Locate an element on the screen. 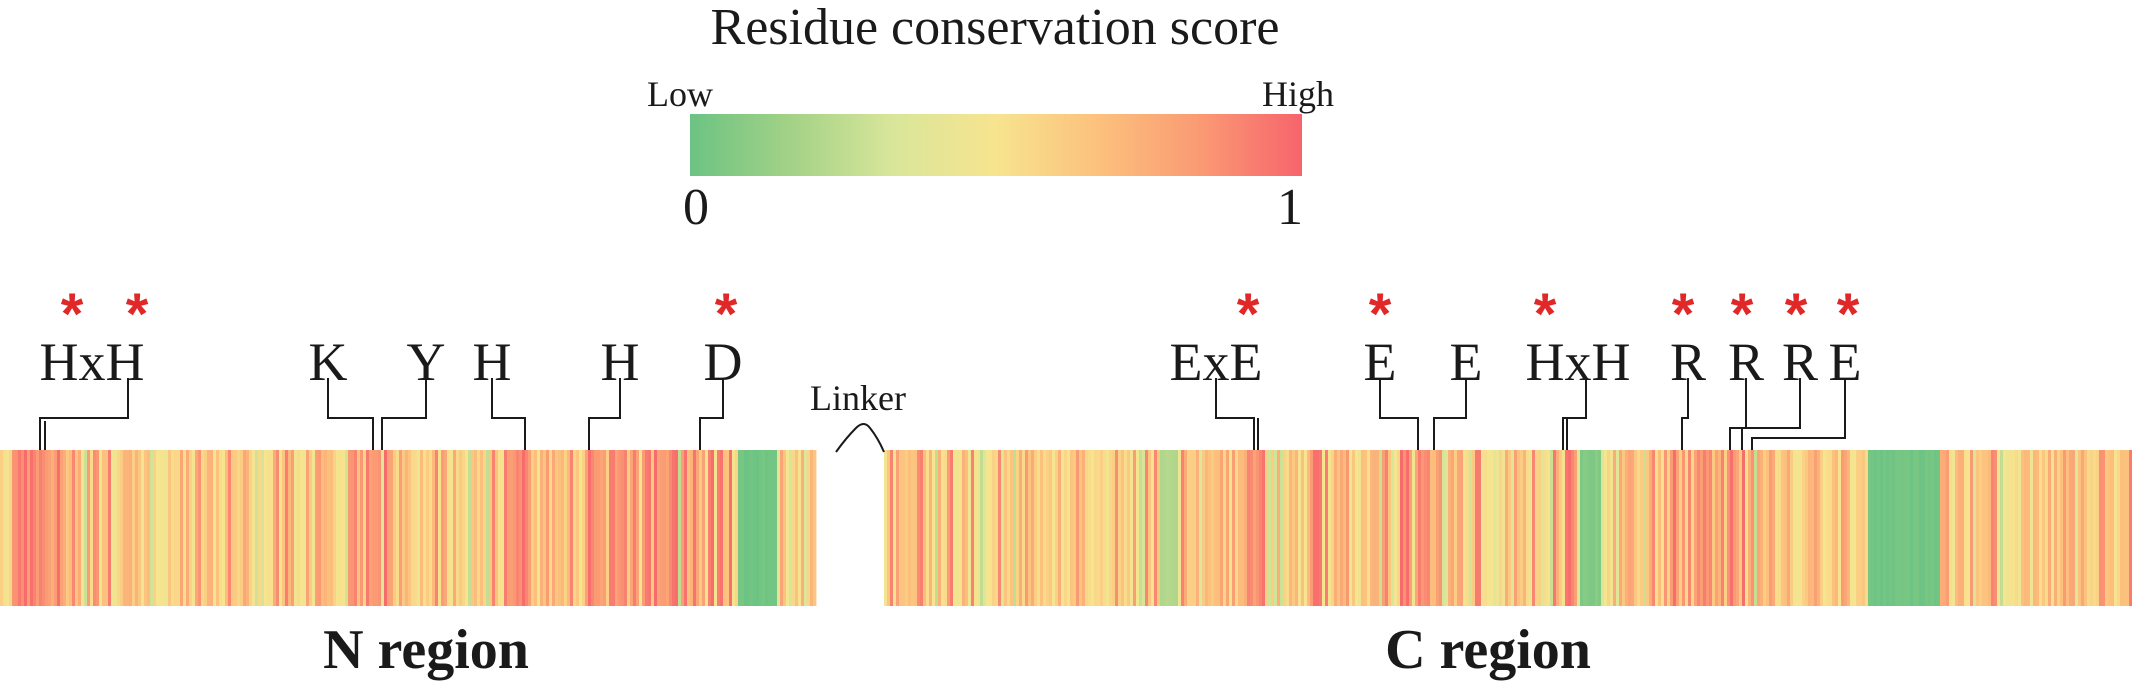  linker-label: Linker is located at coordinates (858, 398).